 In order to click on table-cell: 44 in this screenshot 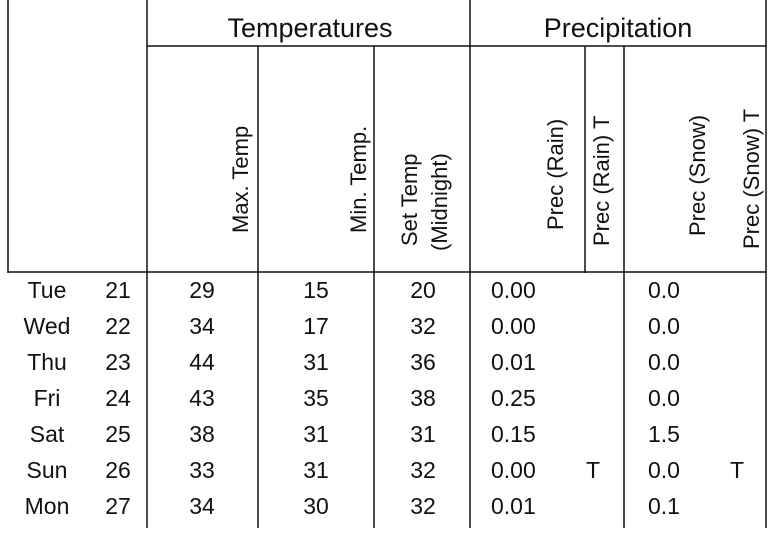, I will do `click(202, 362)`.